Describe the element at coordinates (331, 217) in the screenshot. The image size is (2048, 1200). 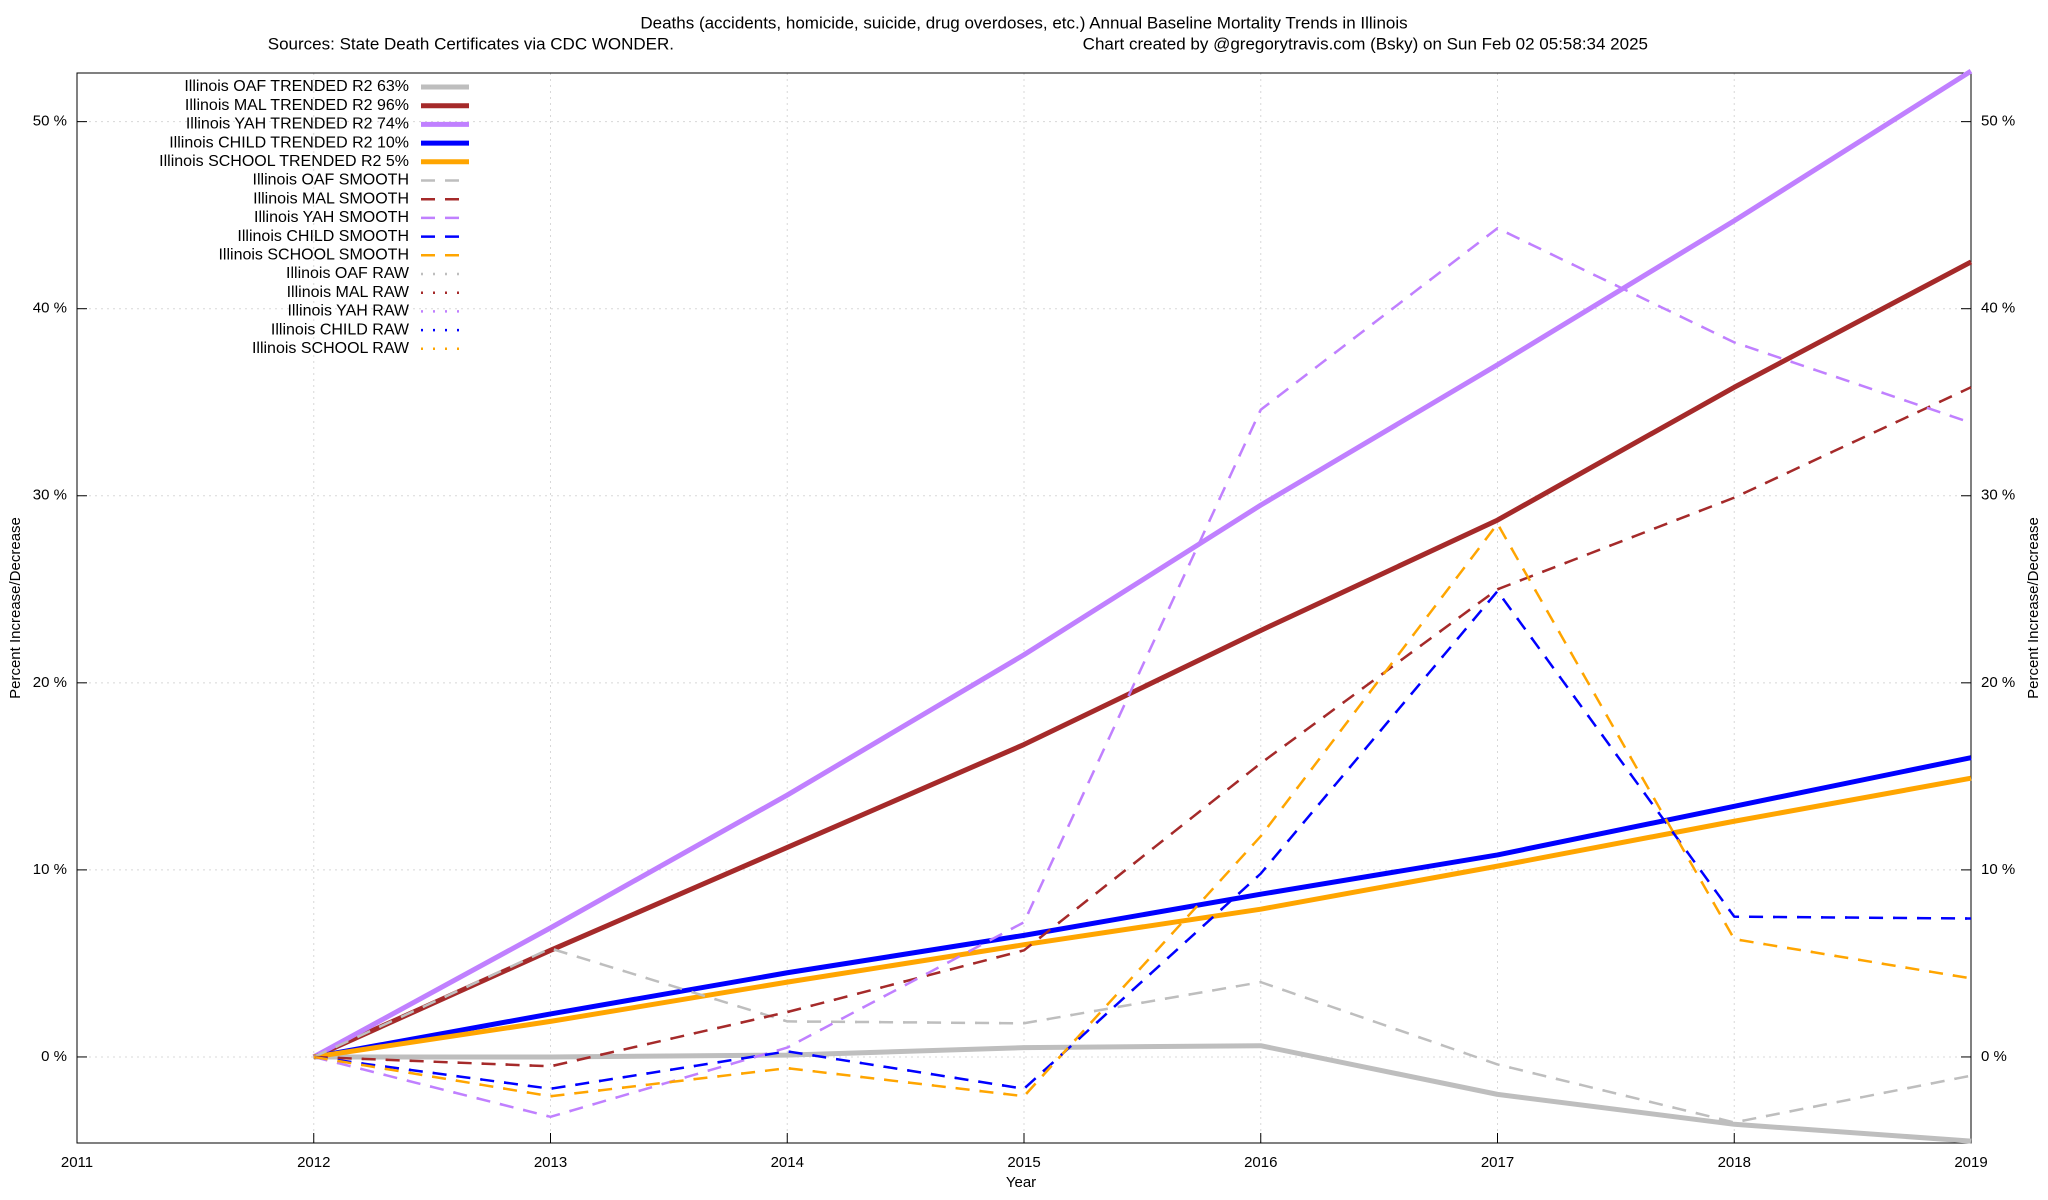
I see `legend-label: Illinois YAH SMOOTH` at that location.